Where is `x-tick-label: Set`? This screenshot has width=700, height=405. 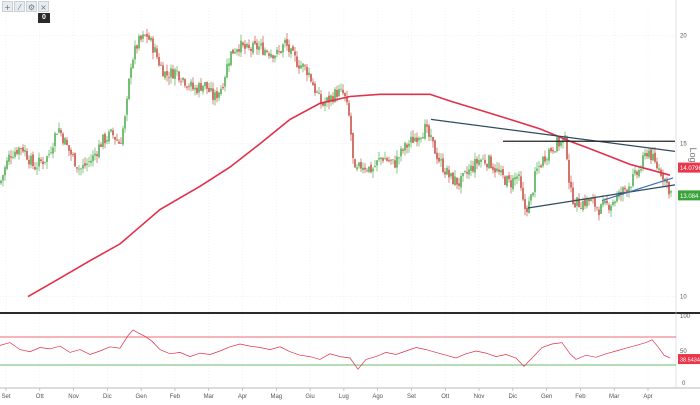 x-tick-label: Set is located at coordinates (5, 397).